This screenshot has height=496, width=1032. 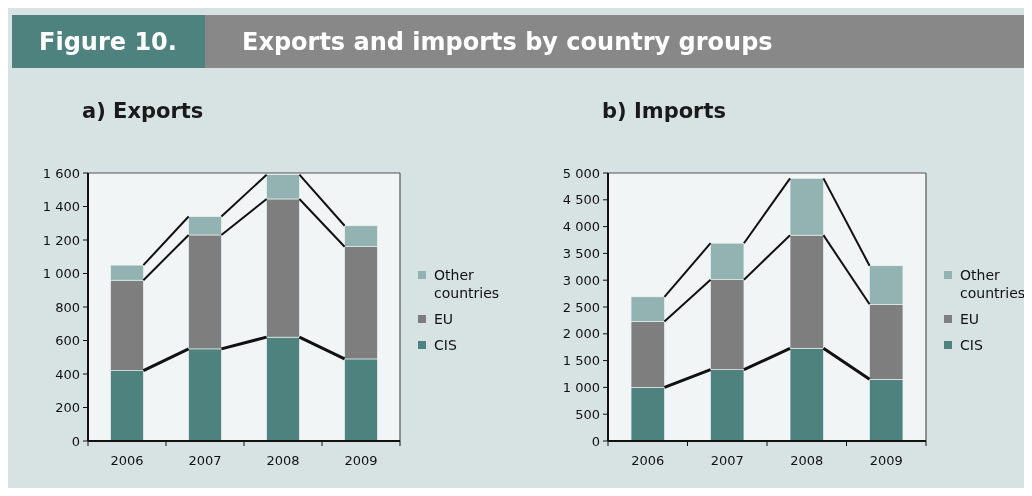 What do you see at coordinates (664, 111) in the screenshot?
I see `chart-title: b) Imports` at bounding box center [664, 111].